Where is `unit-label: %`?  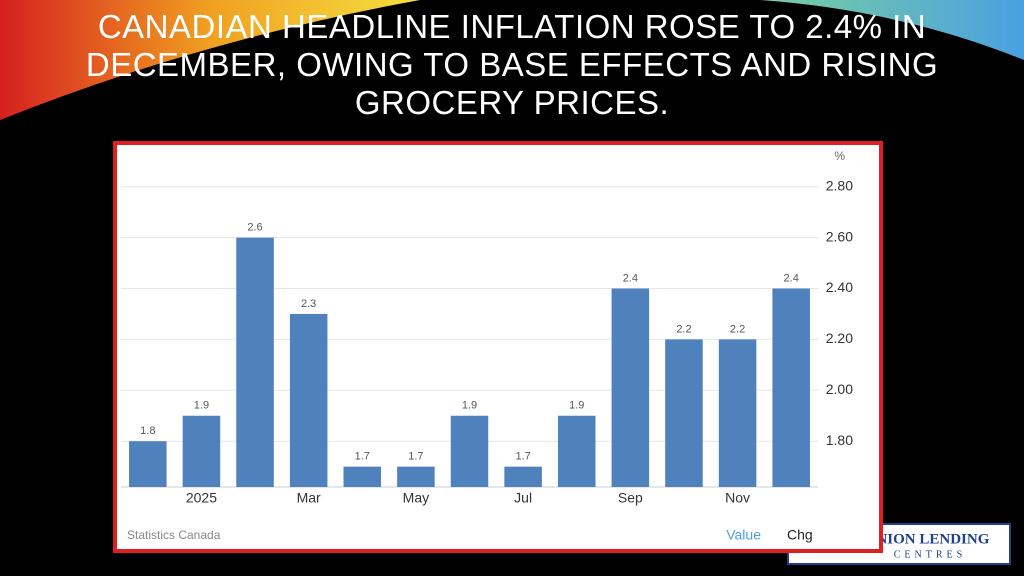
unit-label: % is located at coordinates (839, 156).